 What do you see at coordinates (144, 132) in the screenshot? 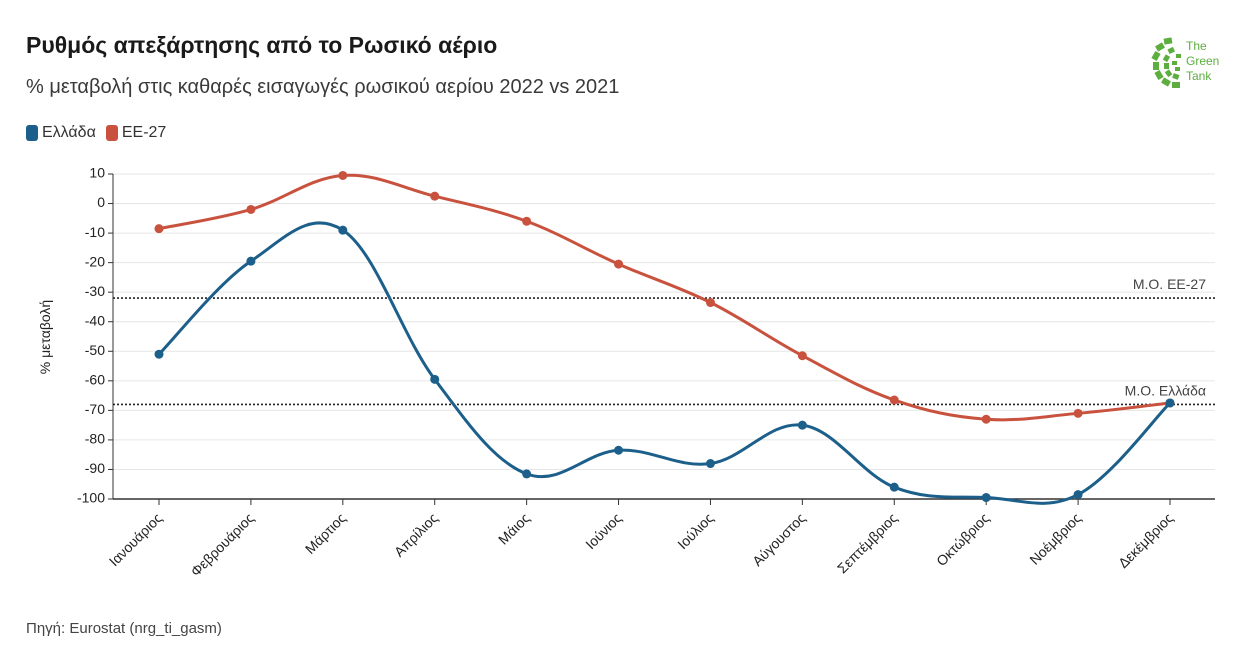
I see `legend-label-eu27: ΕΕ-27` at bounding box center [144, 132].